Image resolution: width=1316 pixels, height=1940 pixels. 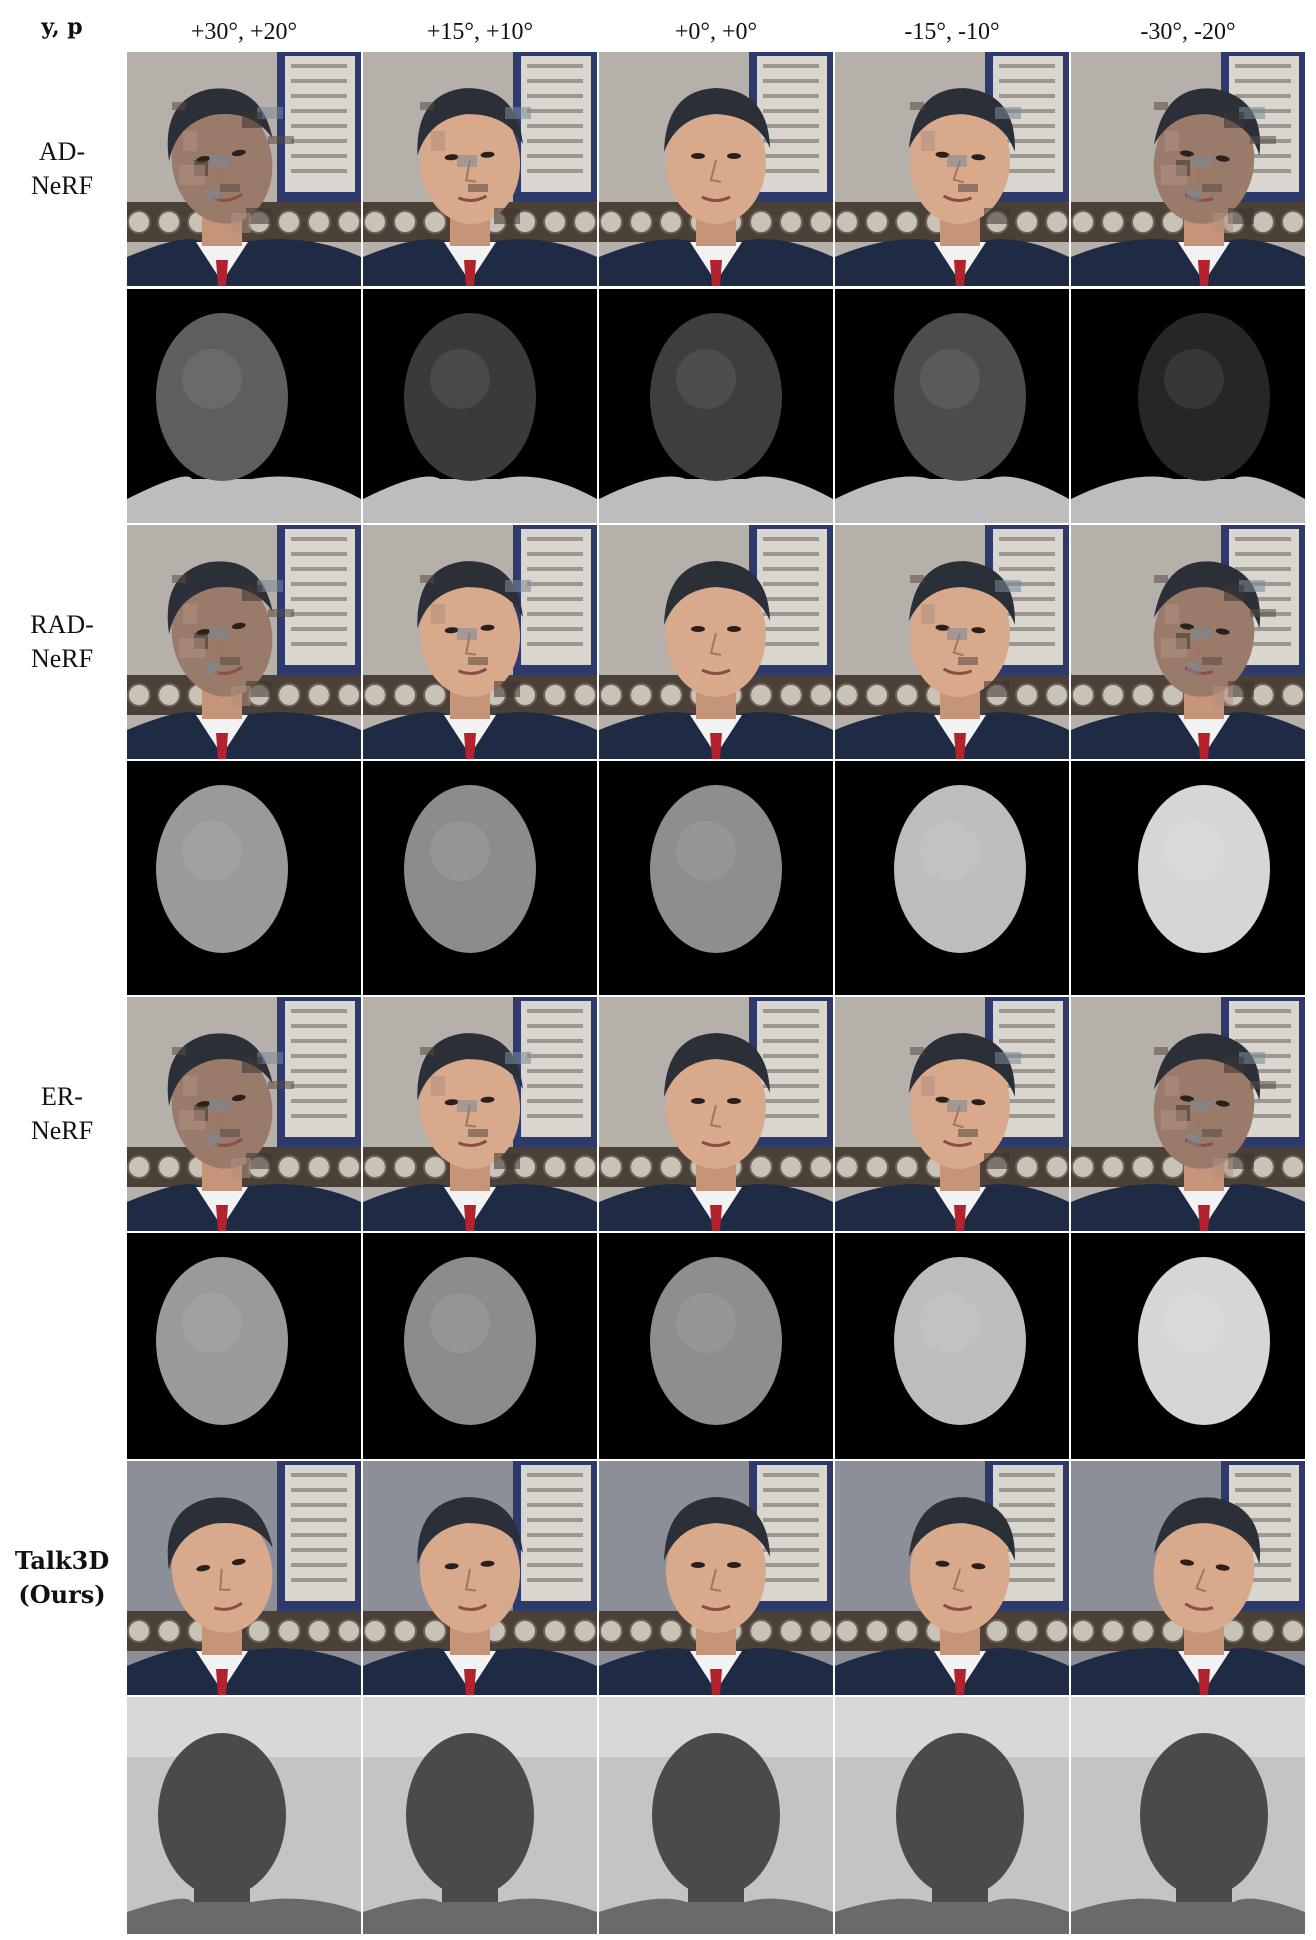 I want to click on column-header: +30°, +20°, so click(x=244, y=32).